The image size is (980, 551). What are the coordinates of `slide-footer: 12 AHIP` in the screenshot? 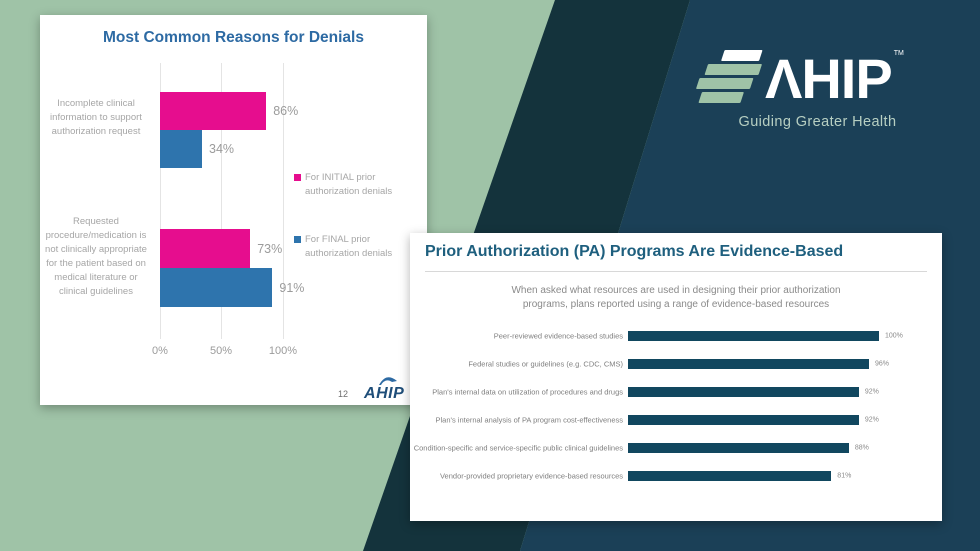 It's located at (371, 390).